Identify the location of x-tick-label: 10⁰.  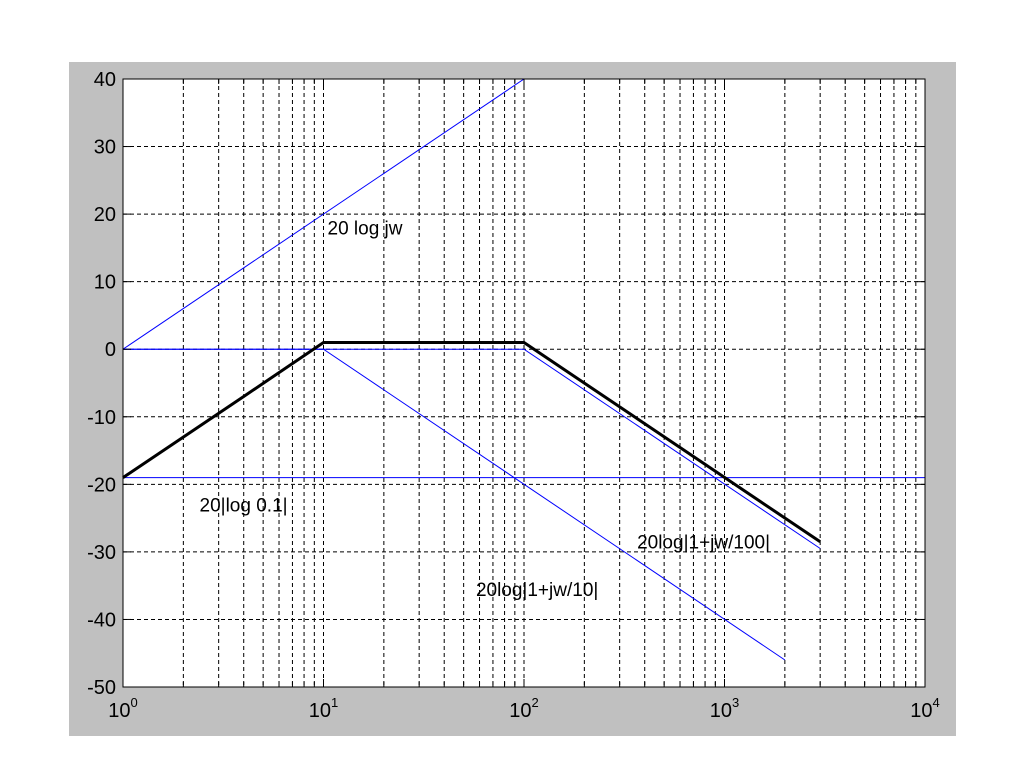
(122, 708).